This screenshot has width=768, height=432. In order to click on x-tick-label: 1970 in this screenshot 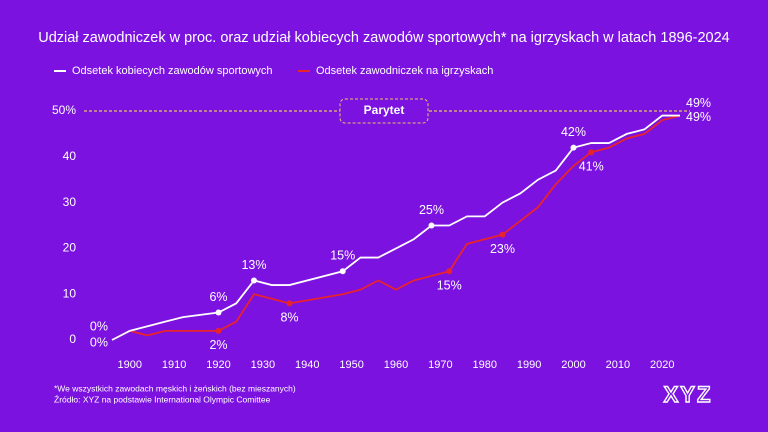, I will do `click(440, 365)`.